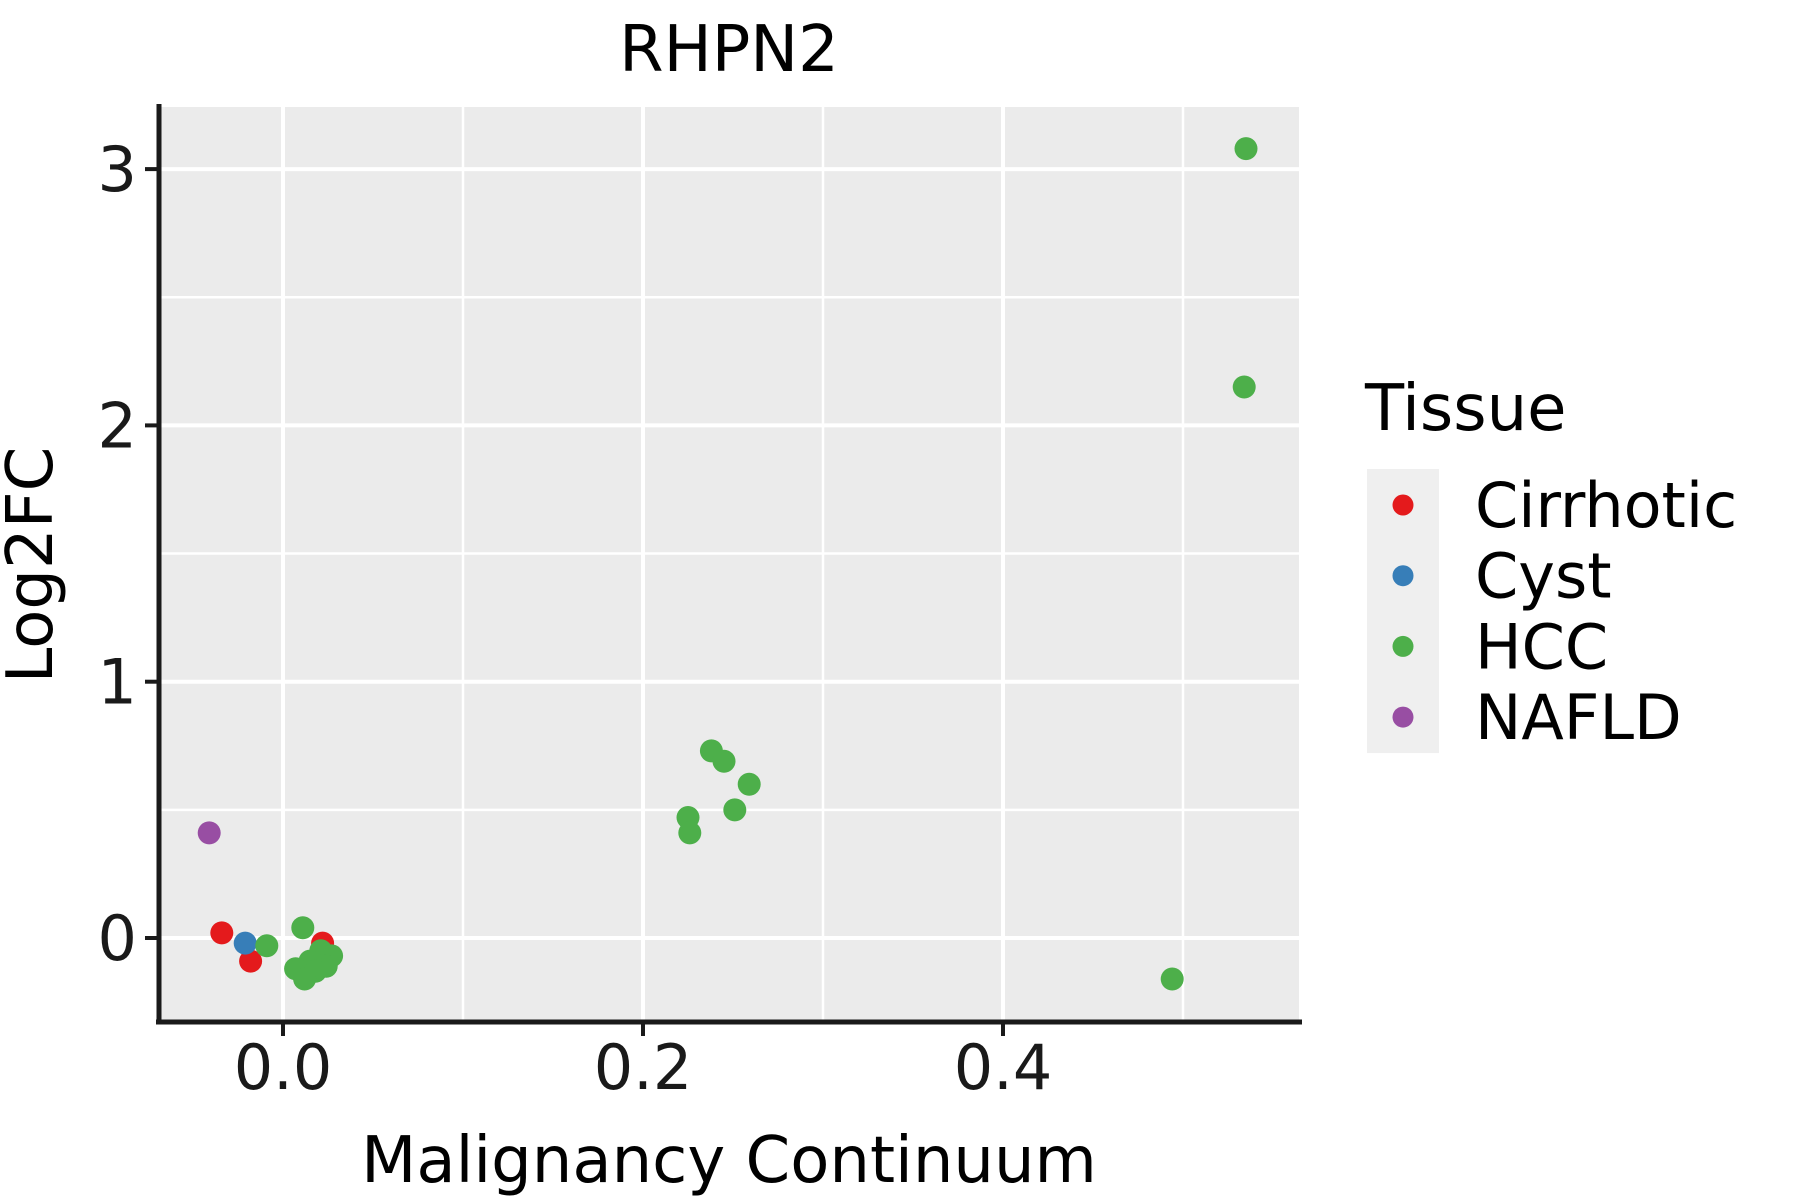  What do you see at coordinates (117, 169) in the screenshot?
I see `y-tick-label: 3` at bounding box center [117, 169].